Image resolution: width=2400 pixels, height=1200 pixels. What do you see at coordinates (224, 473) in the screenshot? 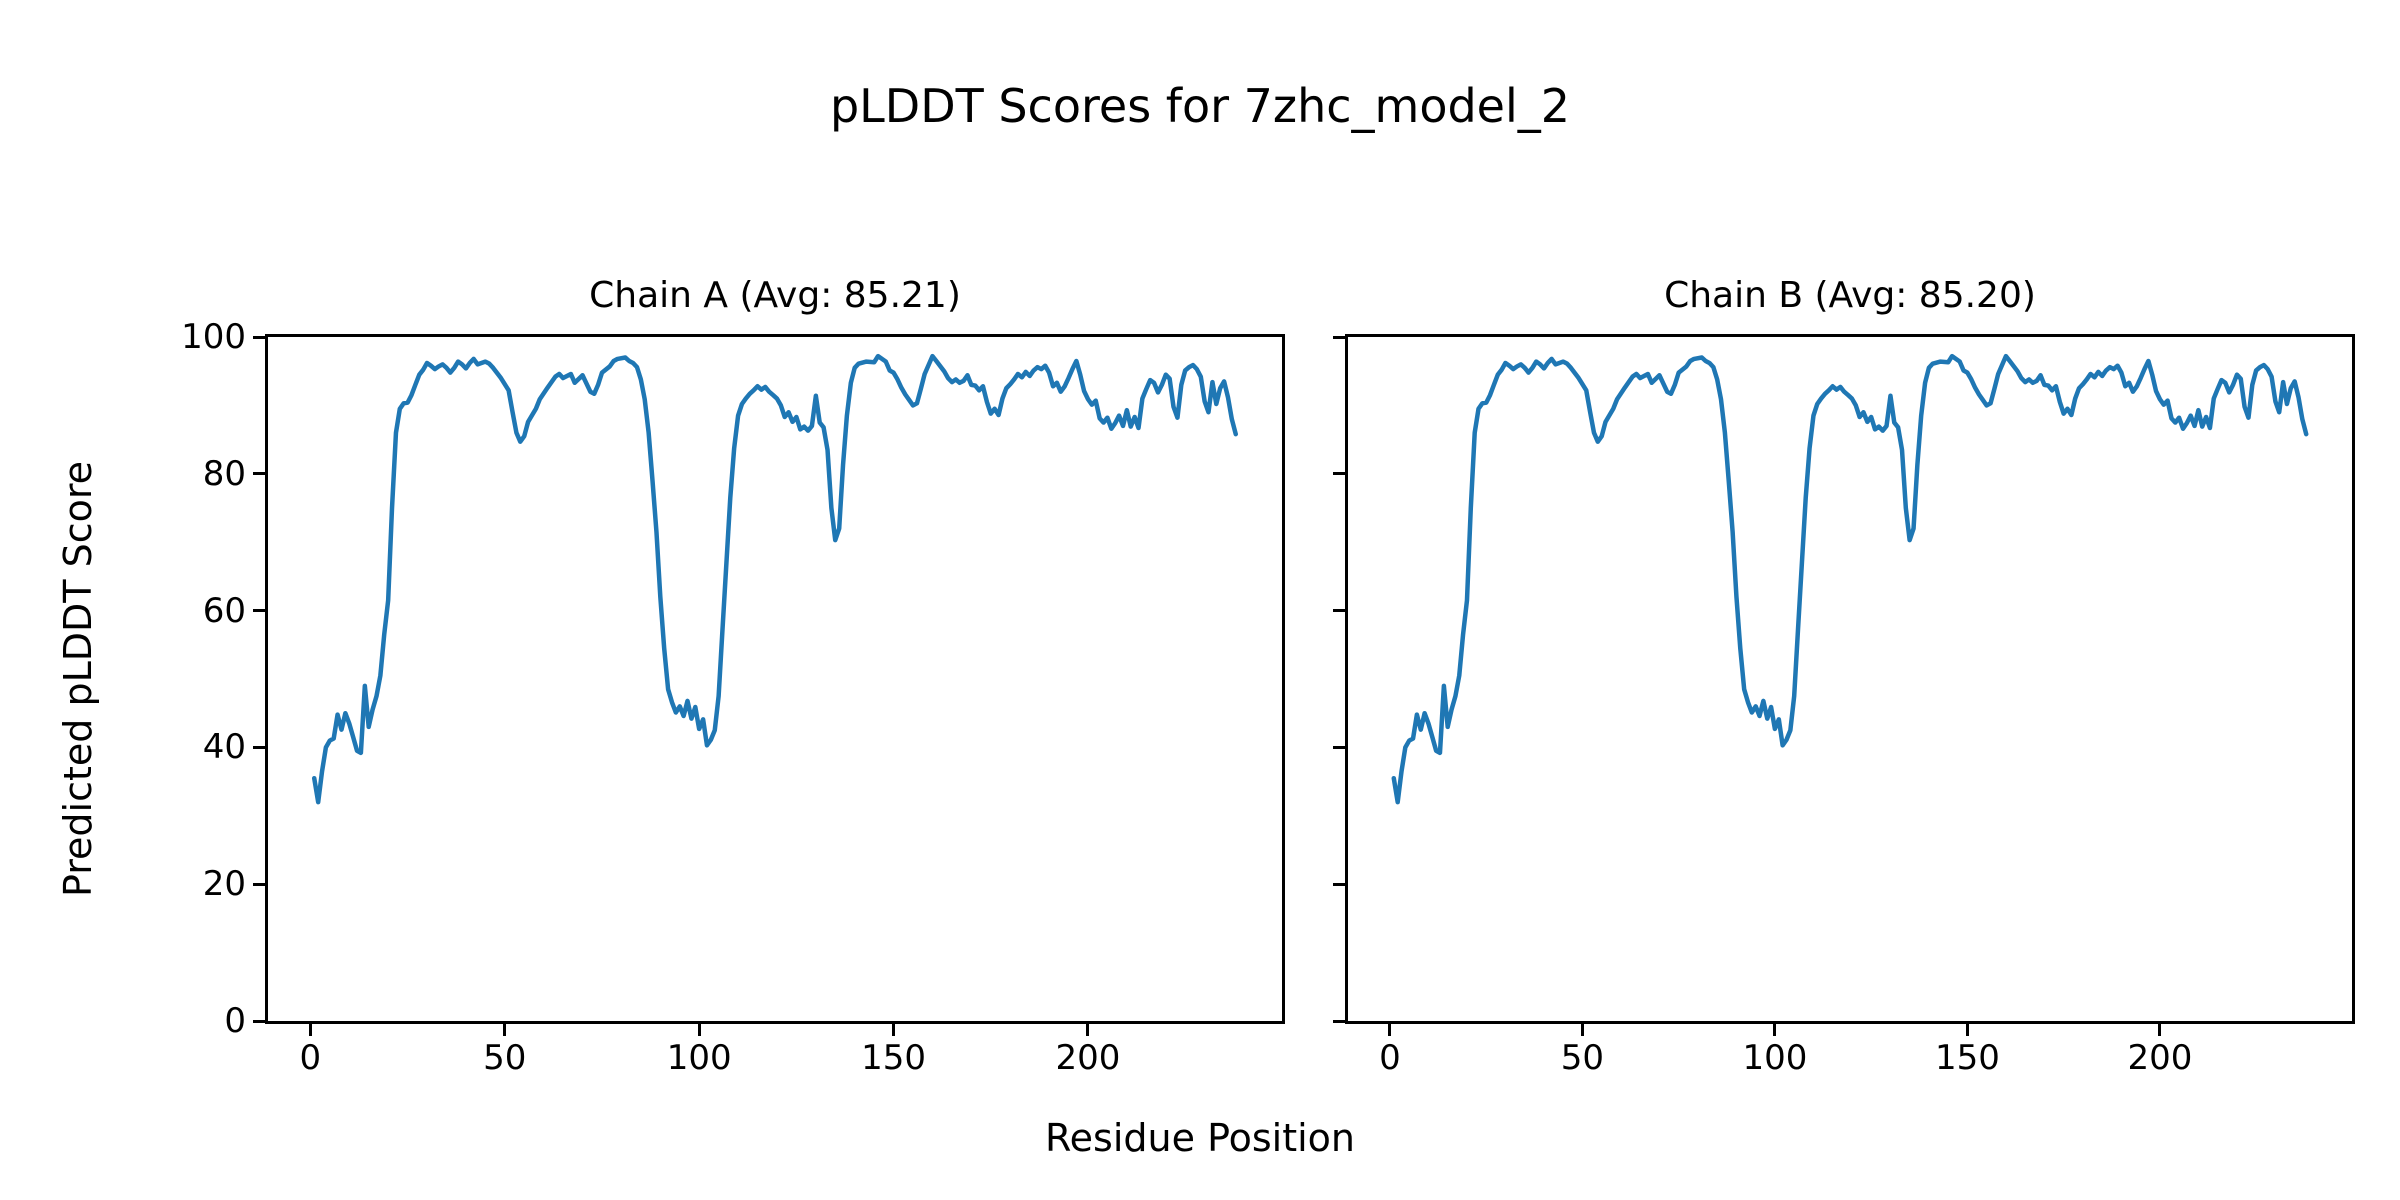
I see `y-tick-label: 80` at bounding box center [224, 473].